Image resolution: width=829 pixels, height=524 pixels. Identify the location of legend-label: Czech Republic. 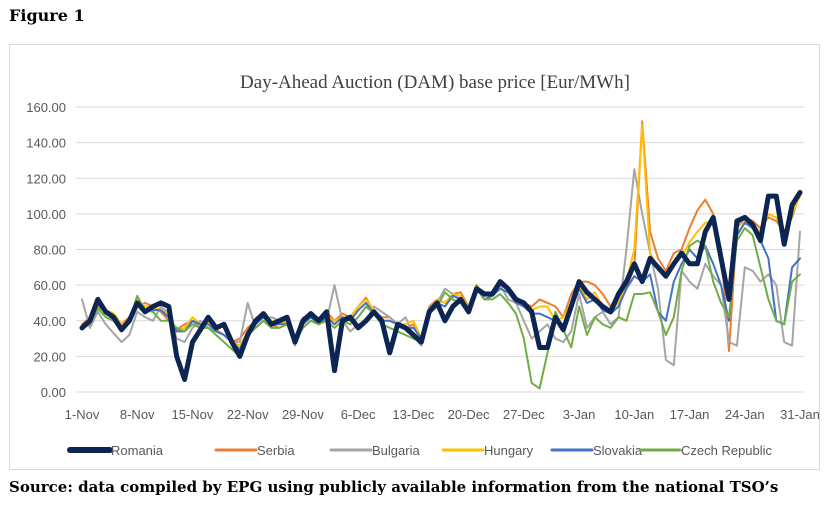
(727, 450).